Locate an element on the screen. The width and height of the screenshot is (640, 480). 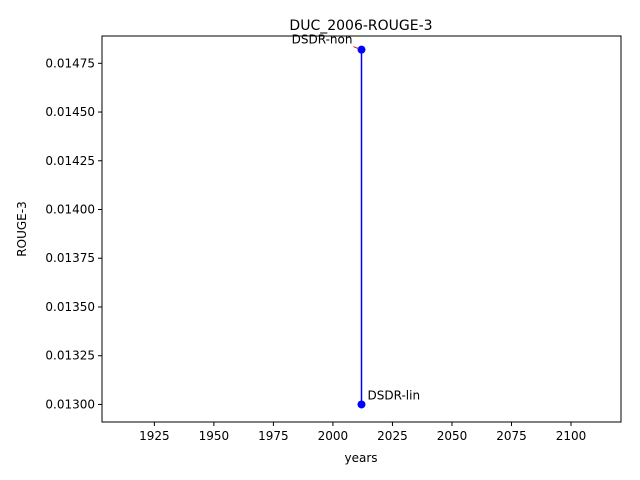
x-tick-label: 2025 is located at coordinates (392, 436).